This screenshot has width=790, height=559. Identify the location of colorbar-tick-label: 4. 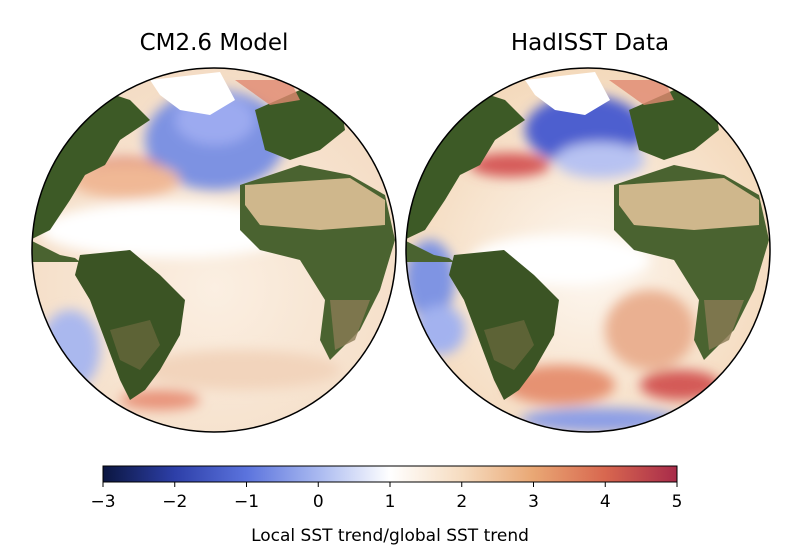
(605, 502).